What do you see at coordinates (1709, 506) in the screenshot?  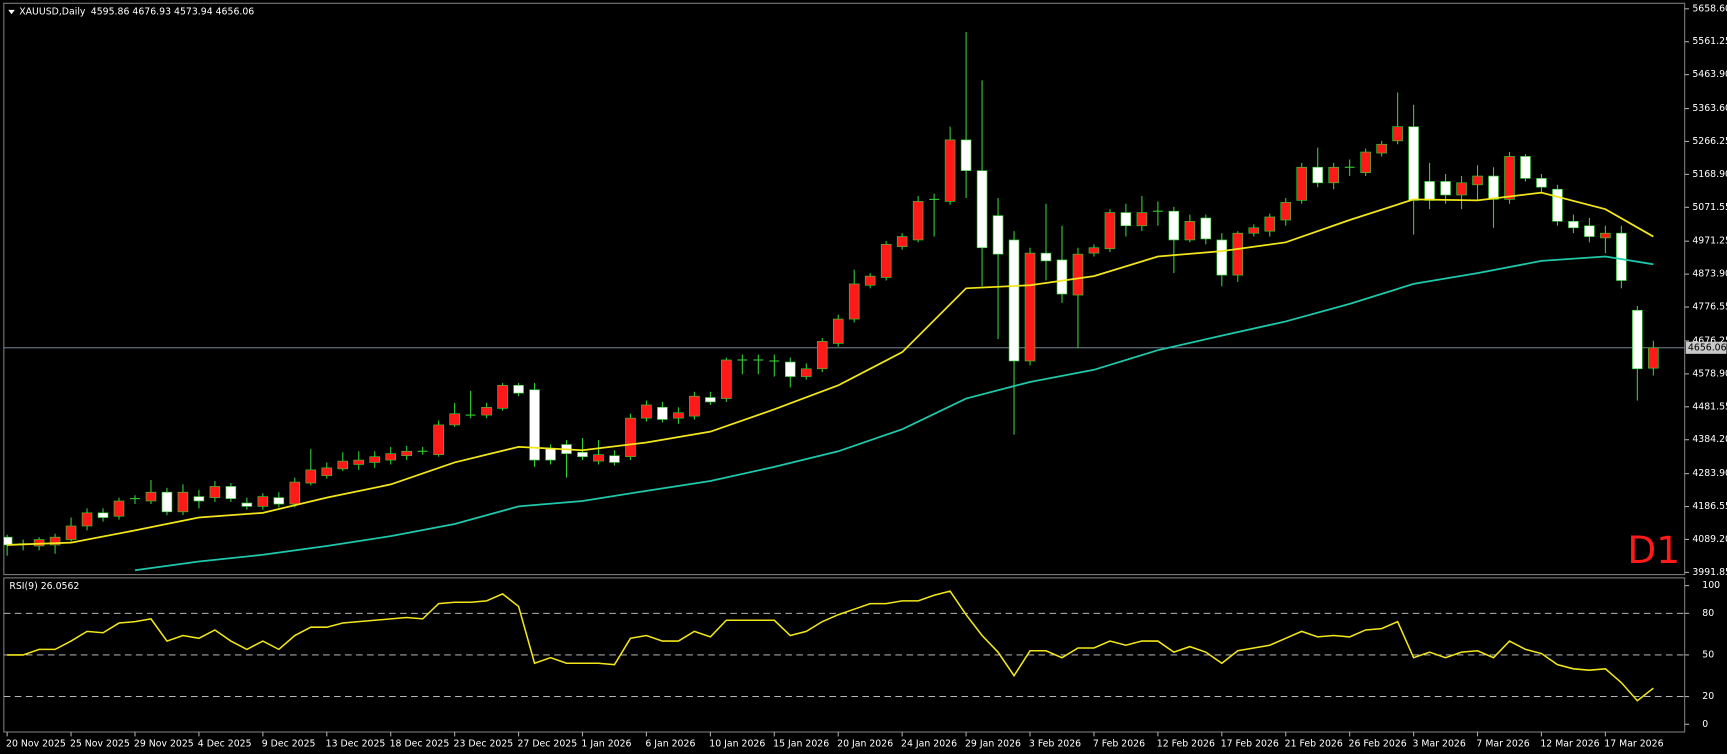 I see `y-tick-label: 4186.55` at bounding box center [1709, 506].